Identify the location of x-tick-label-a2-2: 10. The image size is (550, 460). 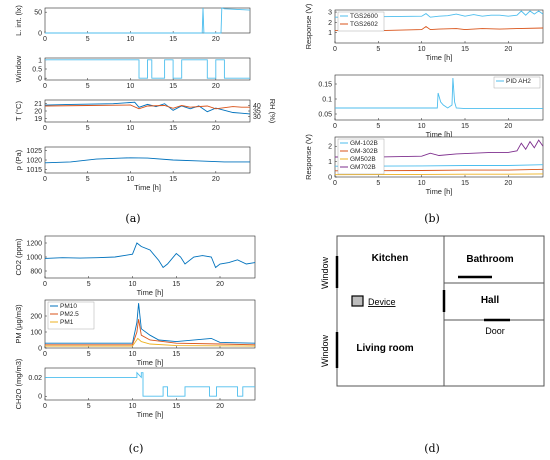
(131, 86).